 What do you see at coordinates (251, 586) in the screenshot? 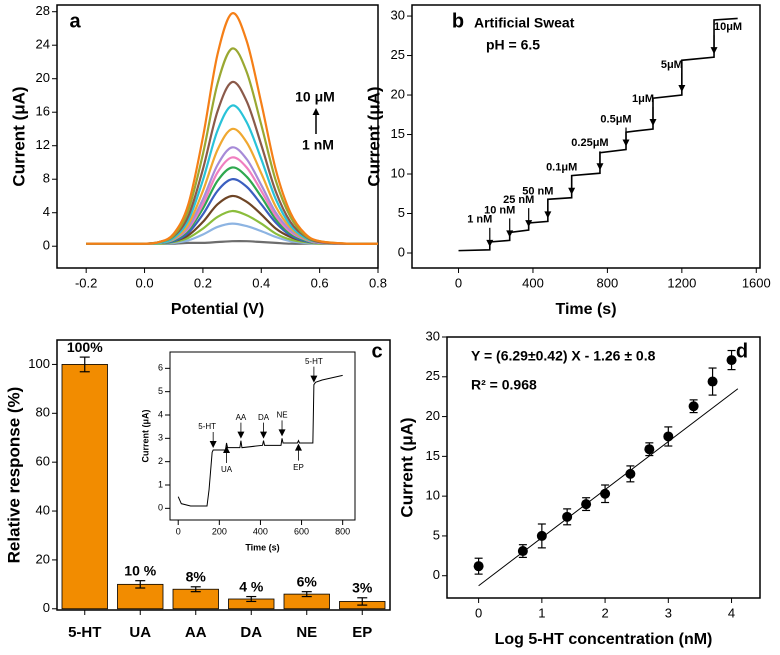
I see `value-label: 4 %` at bounding box center [251, 586].